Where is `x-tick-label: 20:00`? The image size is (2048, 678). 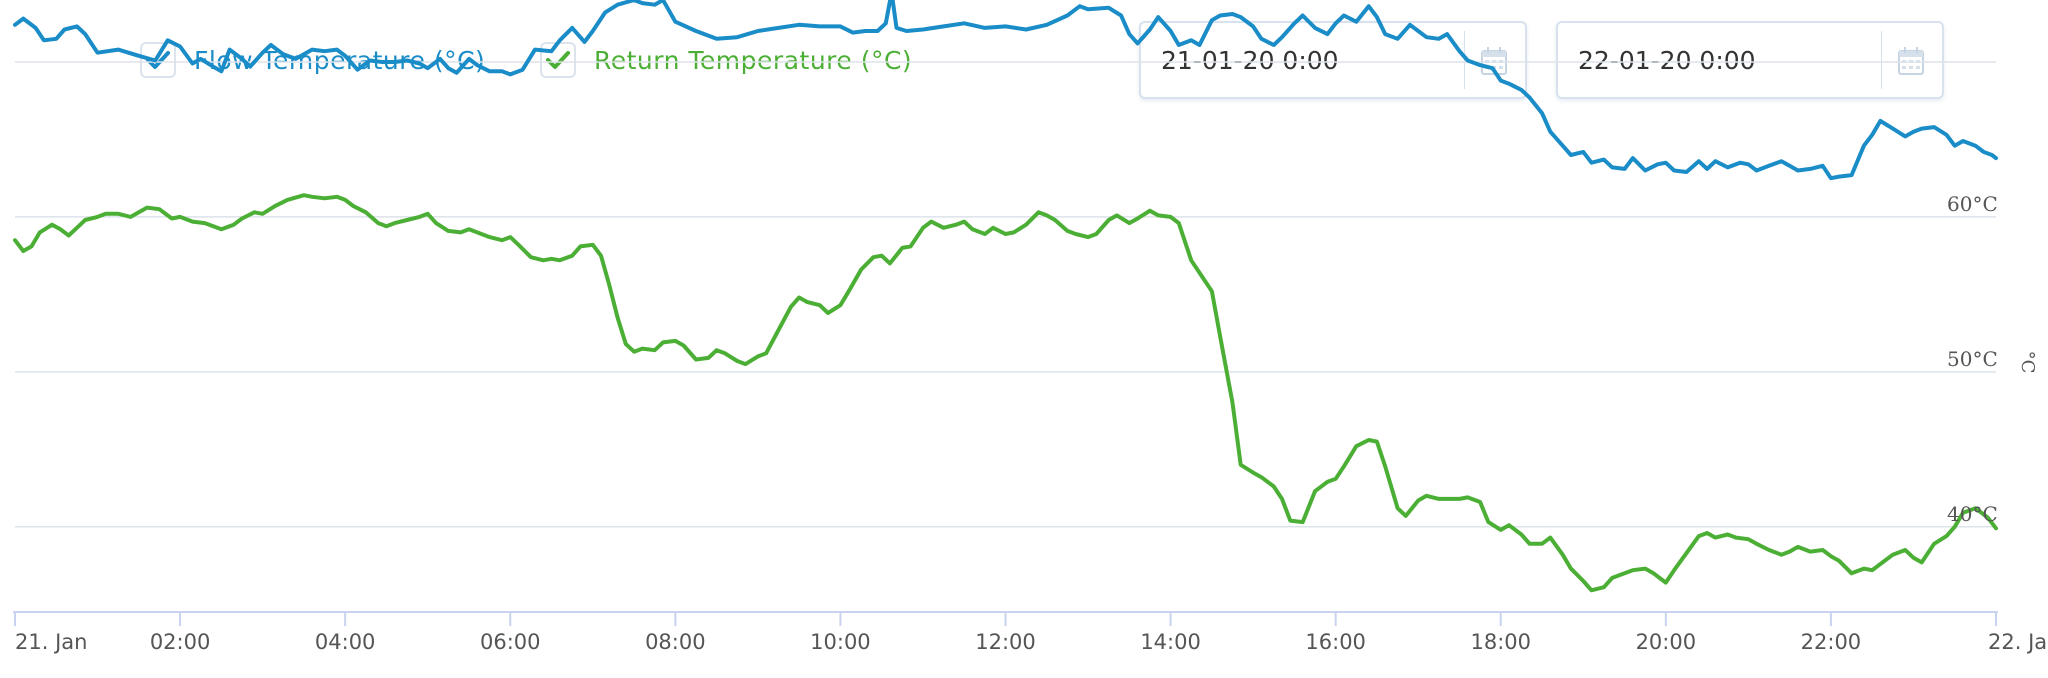 x-tick-label: 20:00 is located at coordinates (1666, 642).